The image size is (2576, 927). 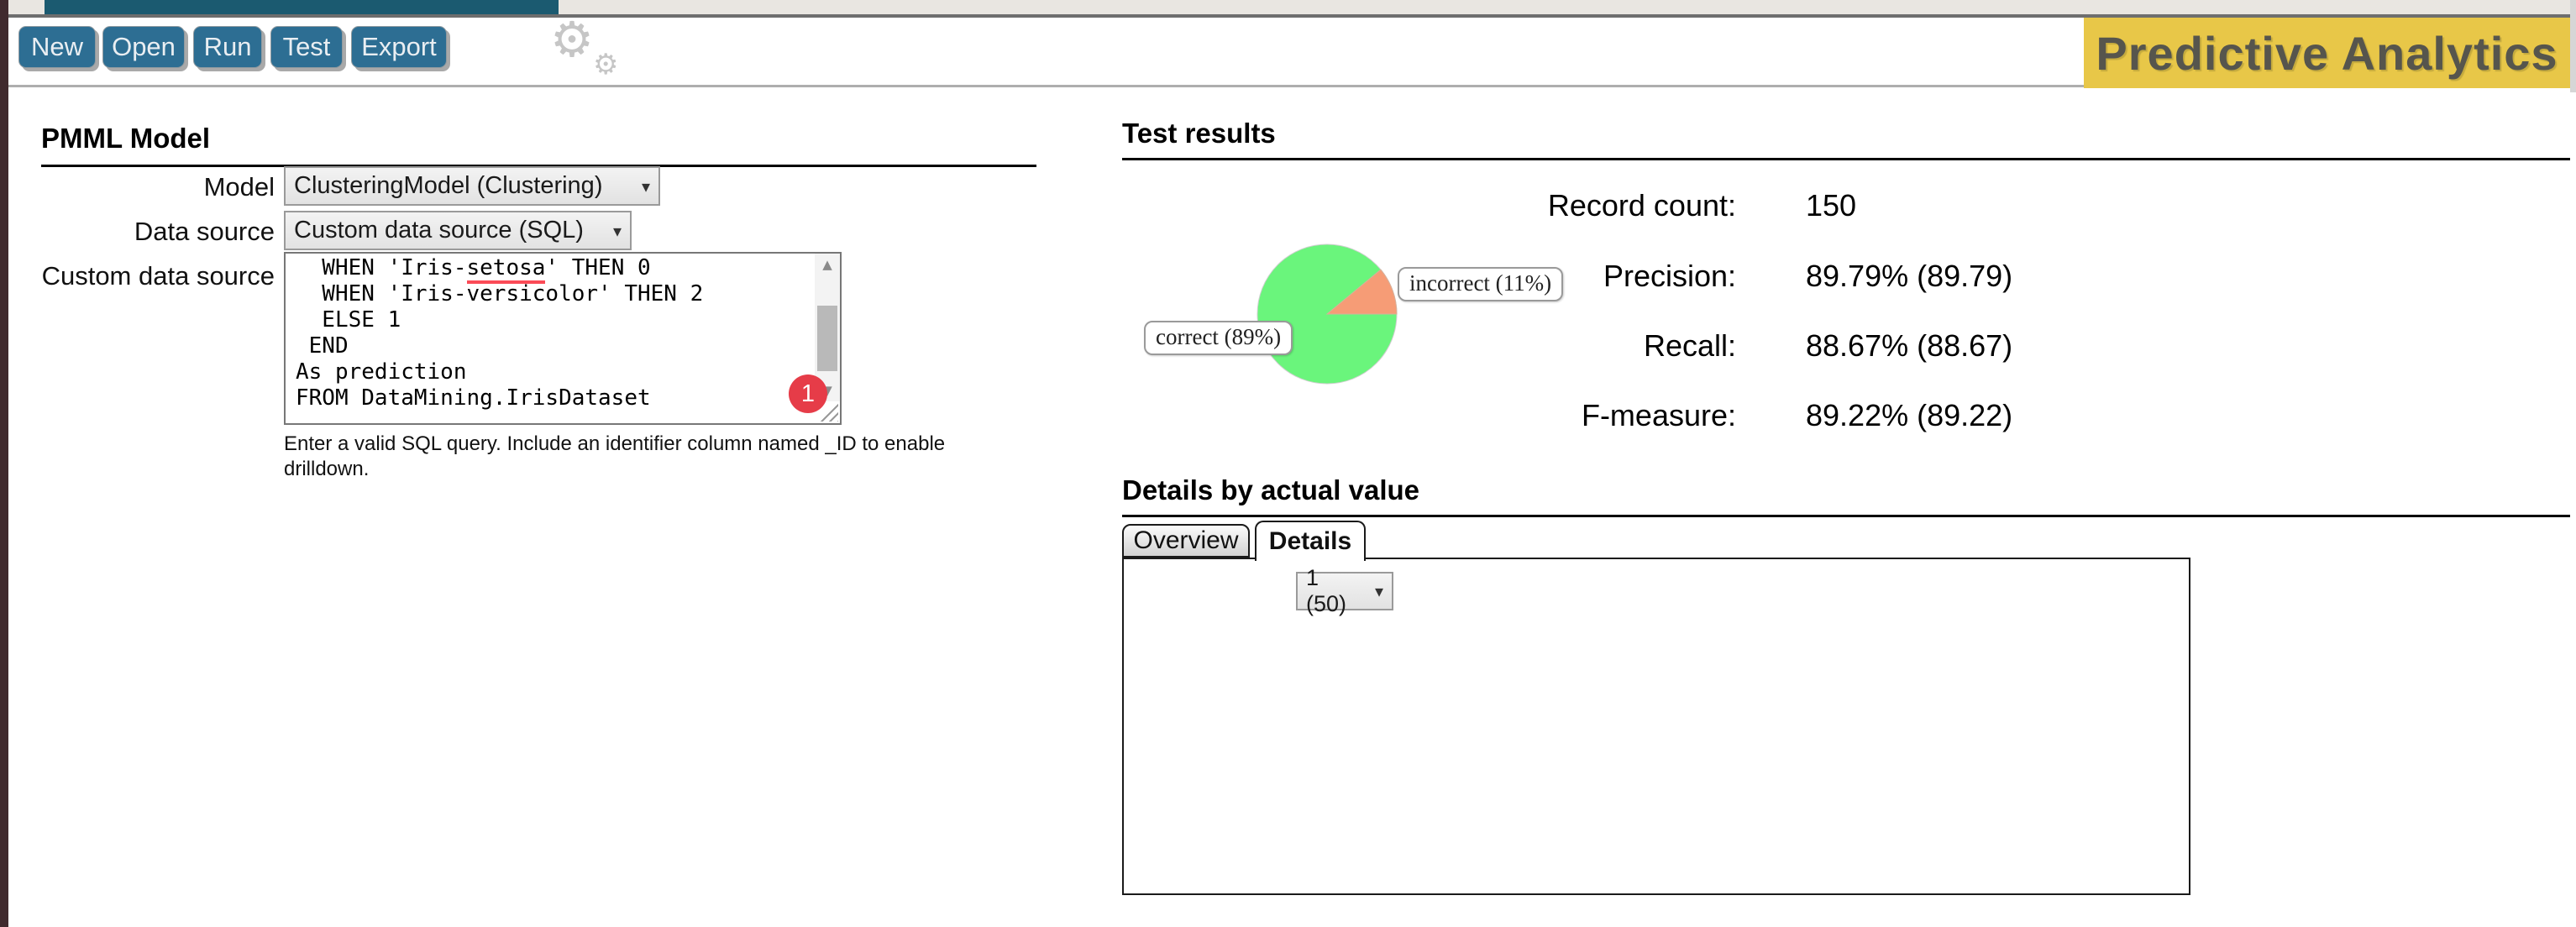 I want to click on toolbar-divider, so click(x=1292, y=86).